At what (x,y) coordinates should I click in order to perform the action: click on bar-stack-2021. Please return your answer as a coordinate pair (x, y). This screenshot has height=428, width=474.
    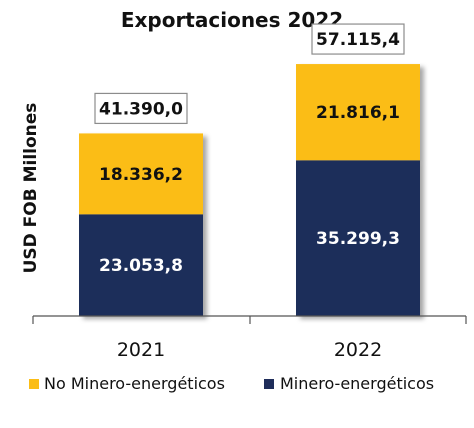
    Looking at the image, I should click on (141, 224).